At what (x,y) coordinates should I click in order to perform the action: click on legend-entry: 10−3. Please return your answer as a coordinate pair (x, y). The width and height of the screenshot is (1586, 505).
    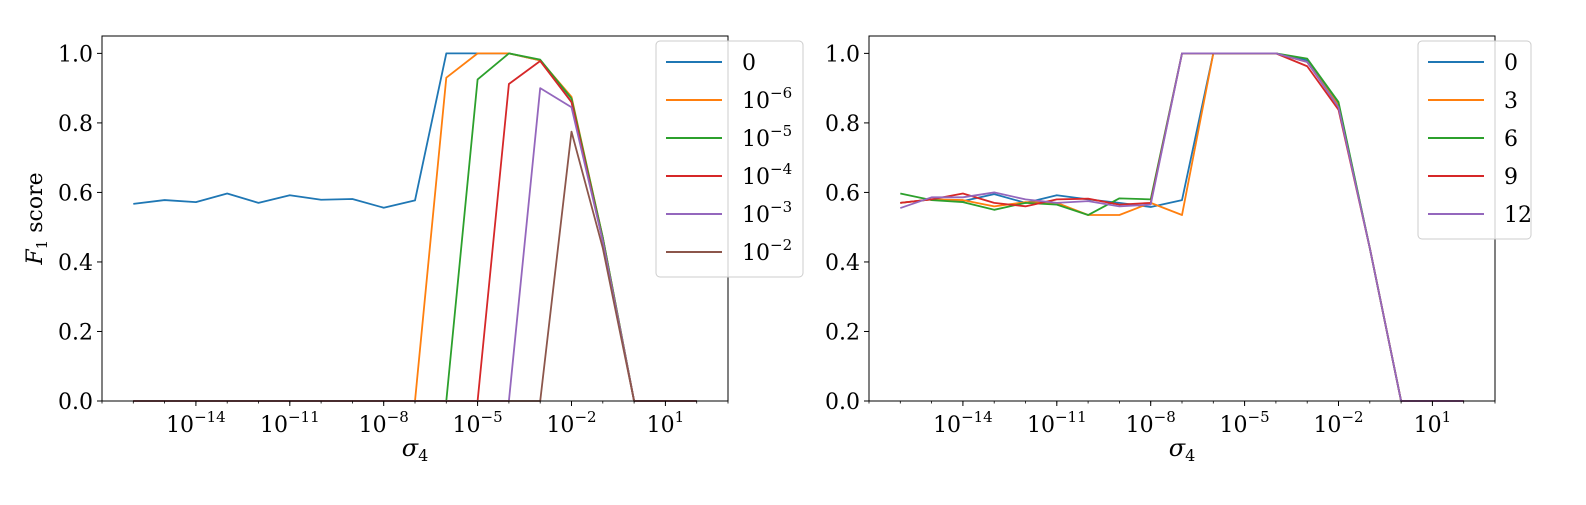
    Looking at the image, I should click on (767, 213).